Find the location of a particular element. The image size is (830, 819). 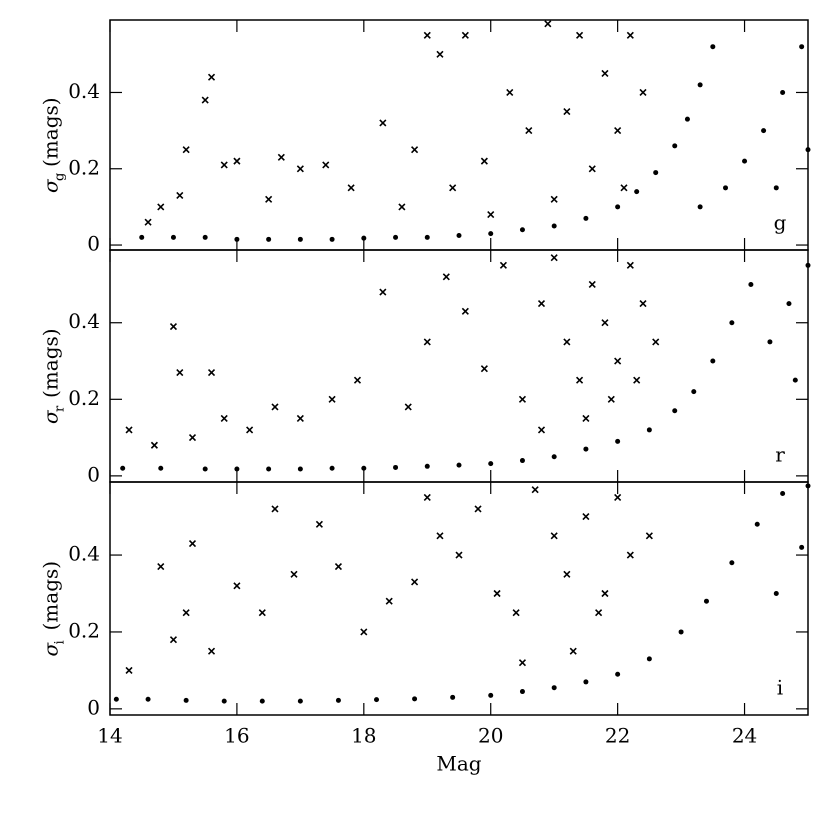

x-tick-label: 24 is located at coordinates (744, 736).